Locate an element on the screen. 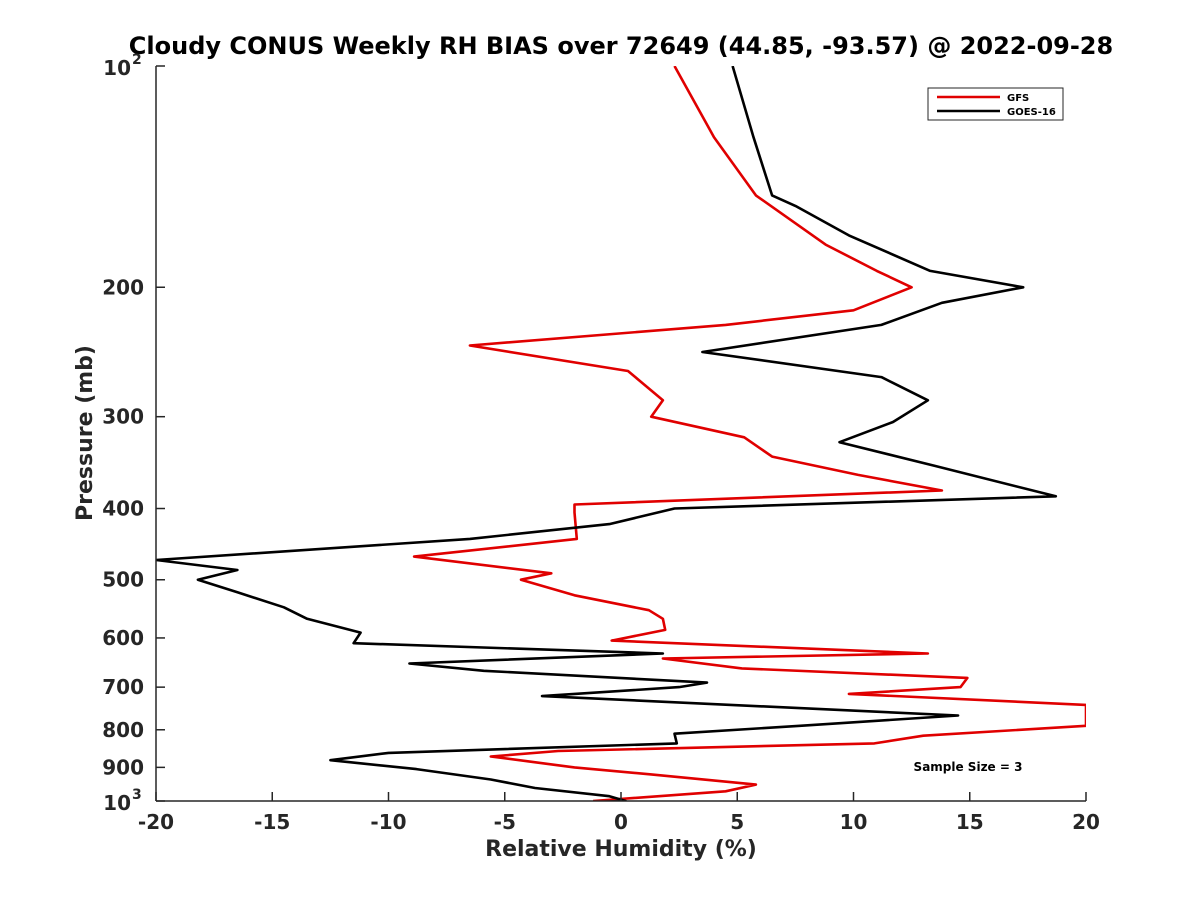 This screenshot has width=1200, height=900. y-tick-label: 500 is located at coordinates (123, 580).